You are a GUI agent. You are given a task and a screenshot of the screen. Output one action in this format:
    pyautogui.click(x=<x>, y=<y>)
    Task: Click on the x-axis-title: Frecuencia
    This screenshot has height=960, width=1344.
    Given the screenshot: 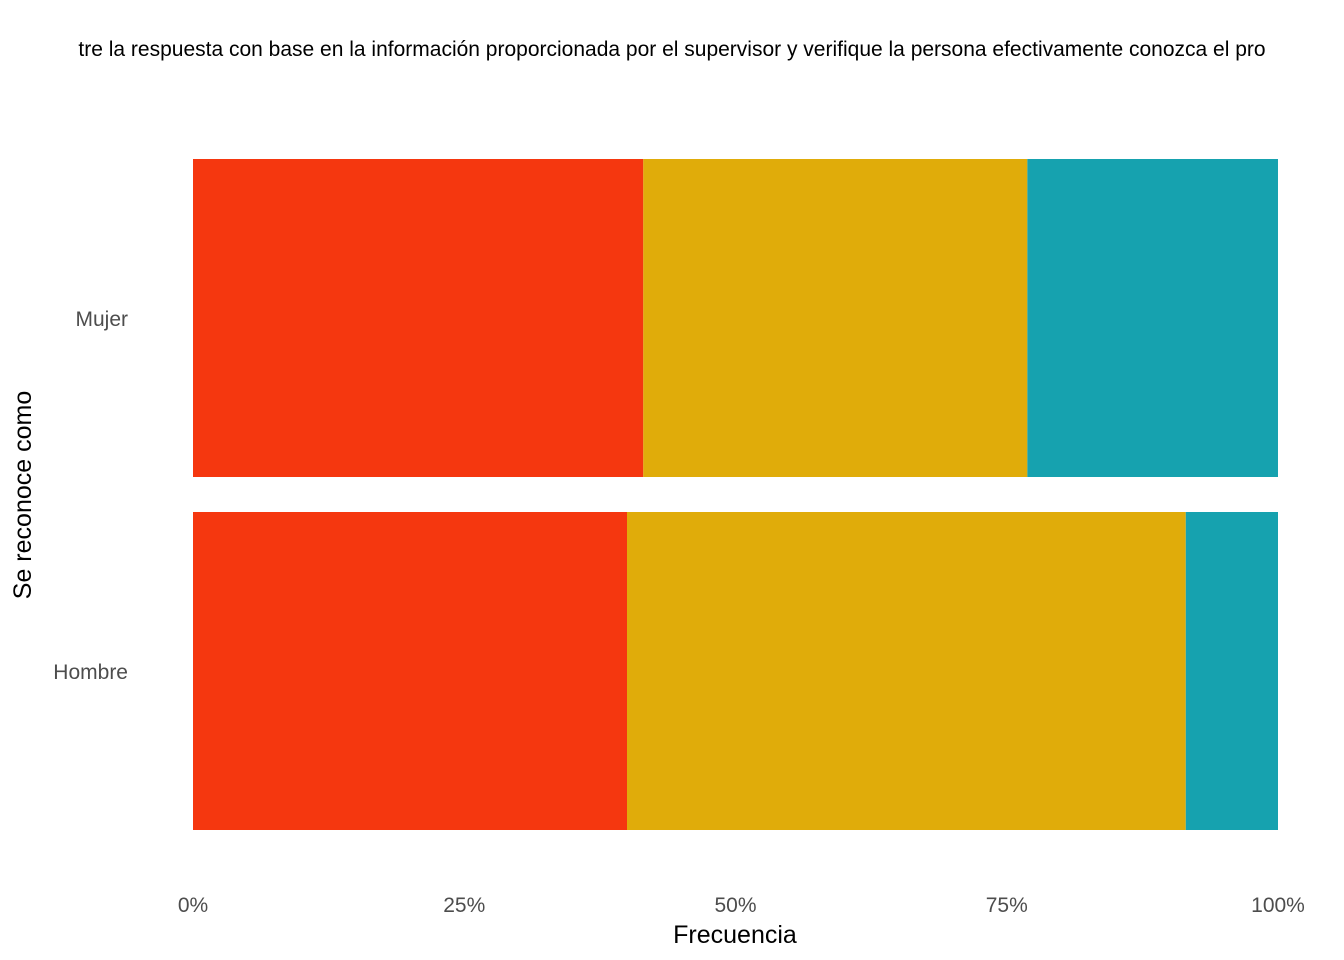 What is the action you would take?
    pyautogui.click(x=735, y=935)
    